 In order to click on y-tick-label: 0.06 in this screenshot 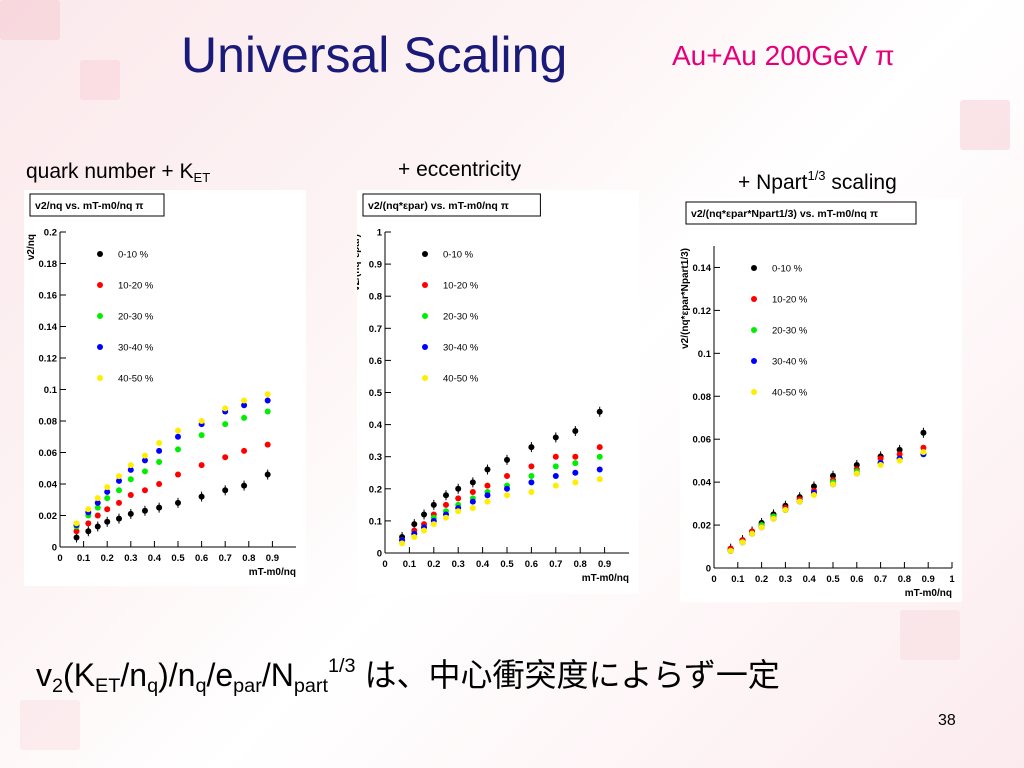, I will do `click(48, 453)`.